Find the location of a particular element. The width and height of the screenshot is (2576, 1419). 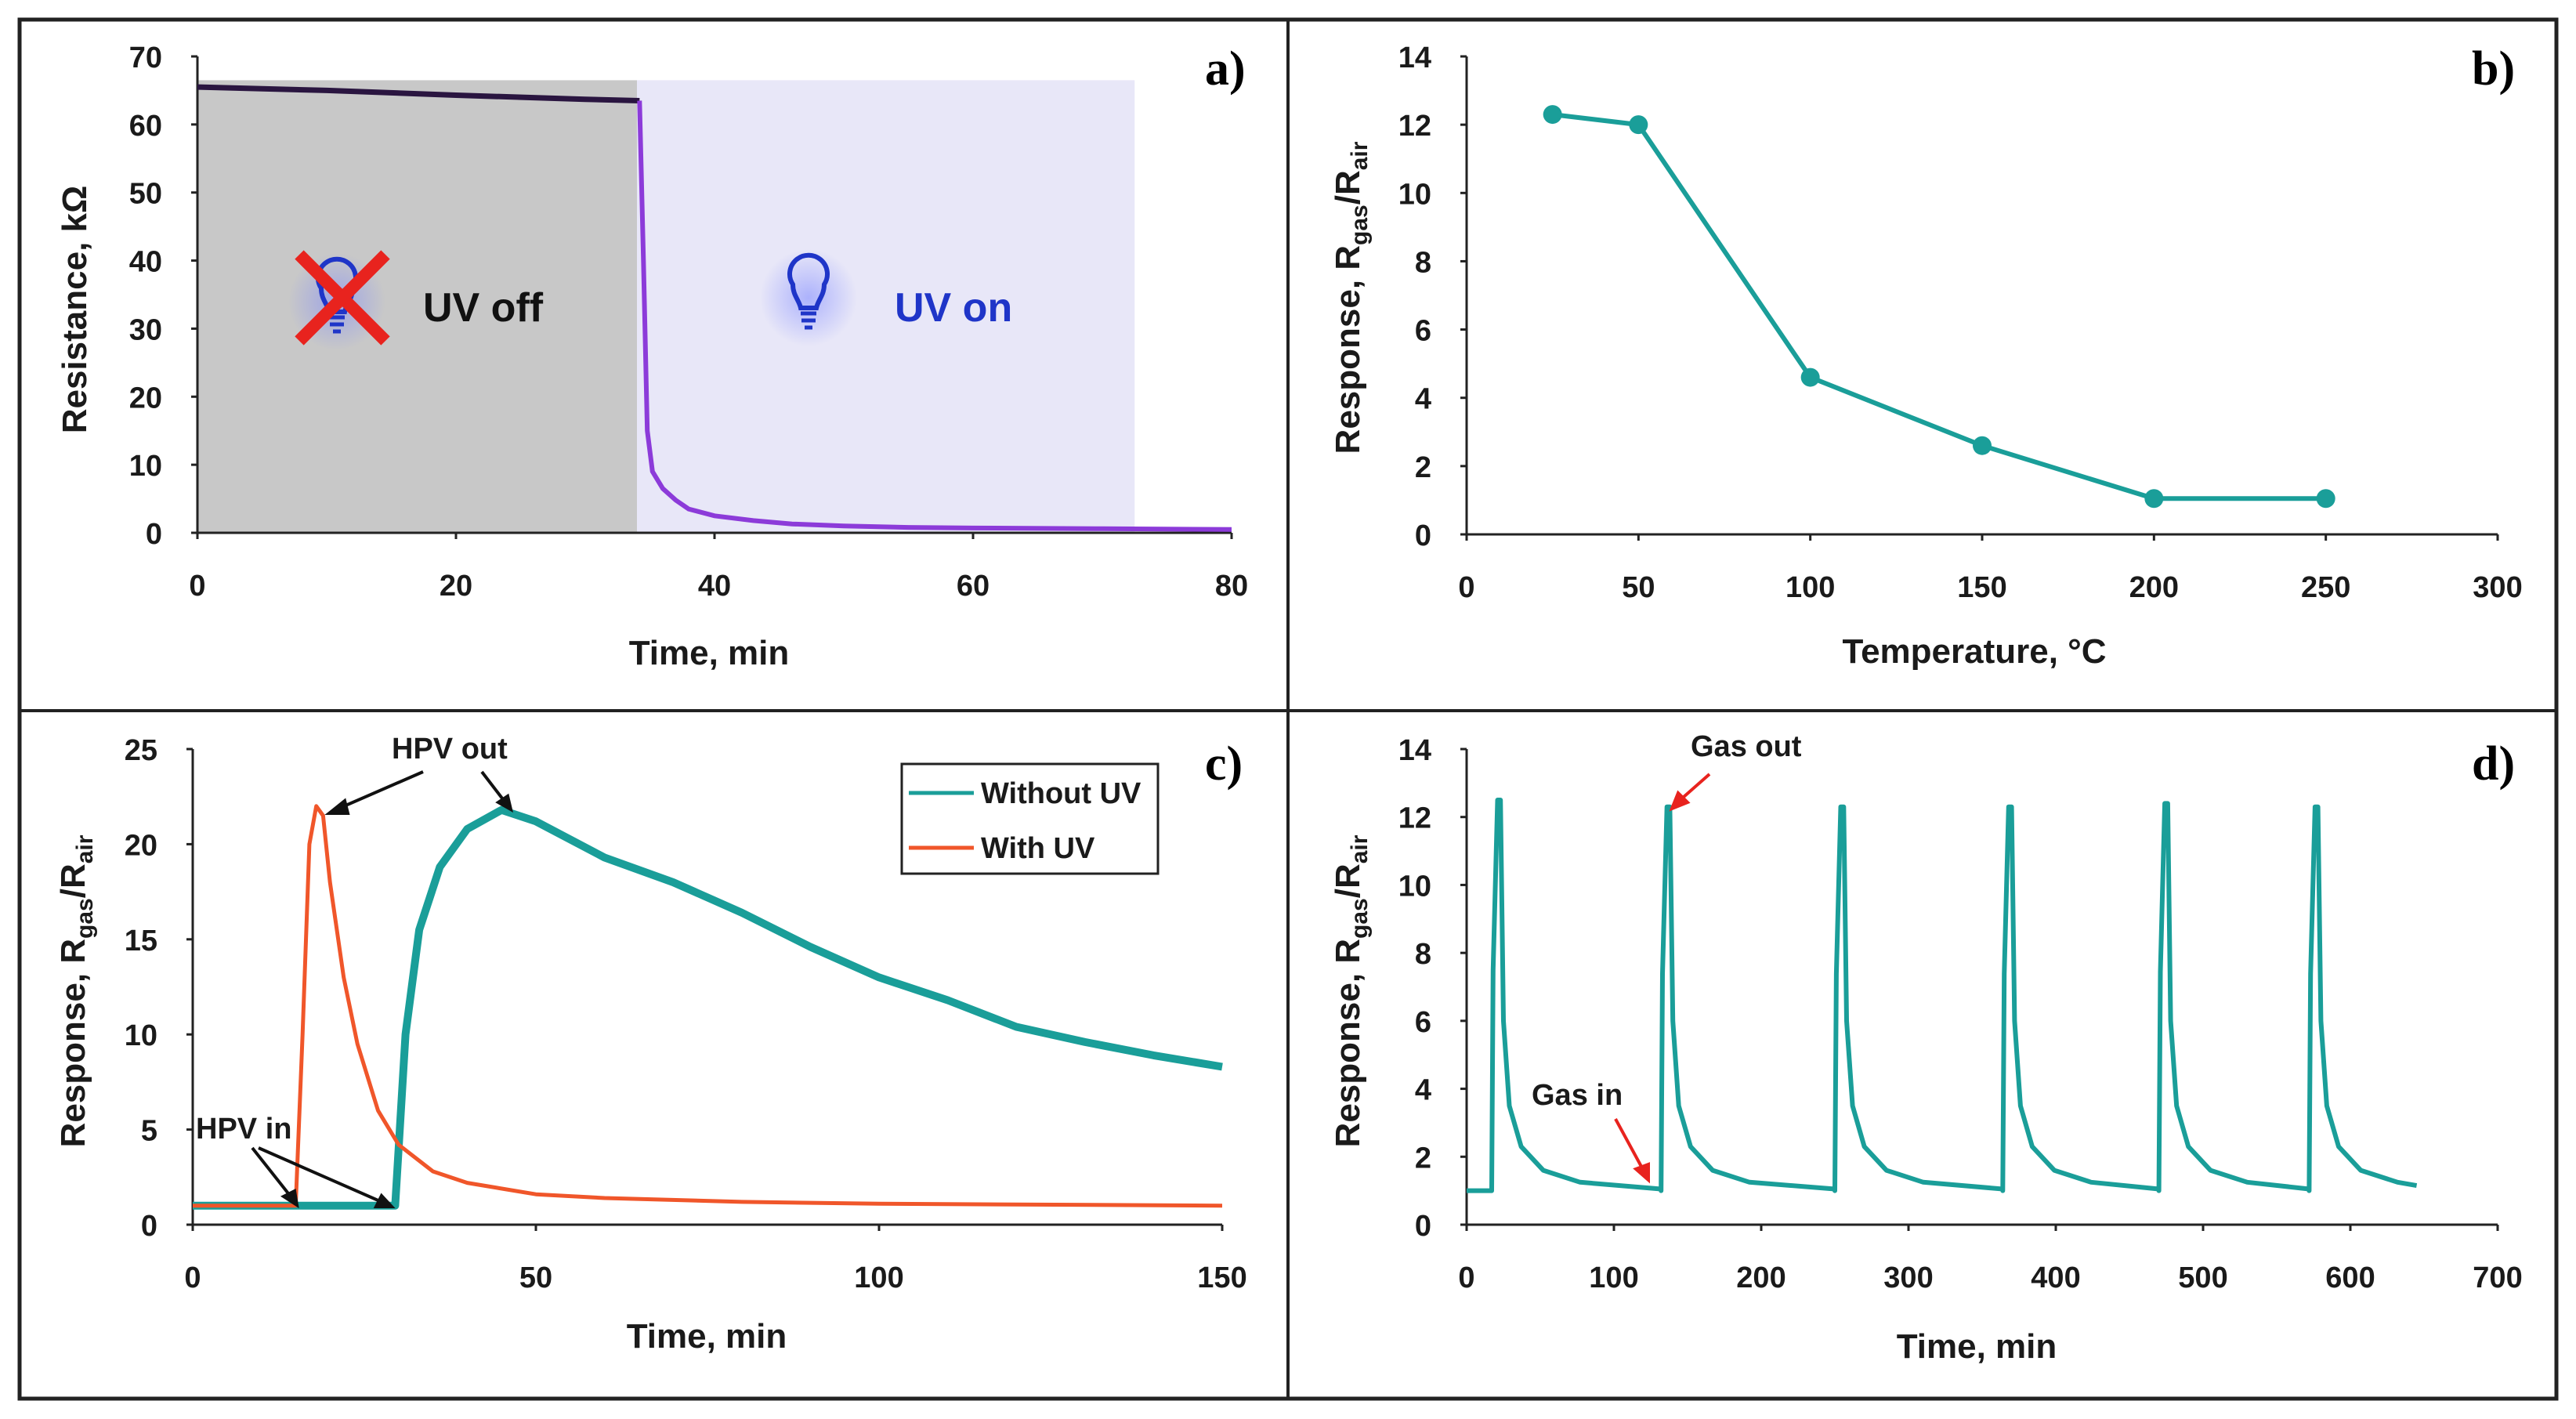

legend-label-without-uv: Without UV is located at coordinates (1061, 793).